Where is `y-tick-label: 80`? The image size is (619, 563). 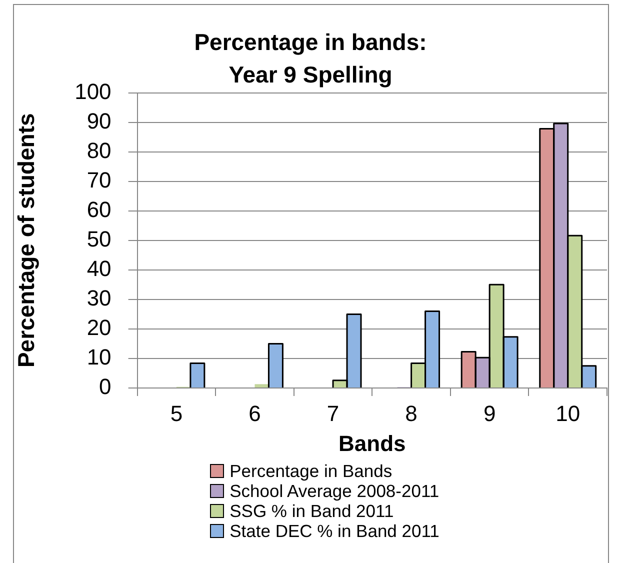
y-tick-label: 80 is located at coordinates (99, 150).